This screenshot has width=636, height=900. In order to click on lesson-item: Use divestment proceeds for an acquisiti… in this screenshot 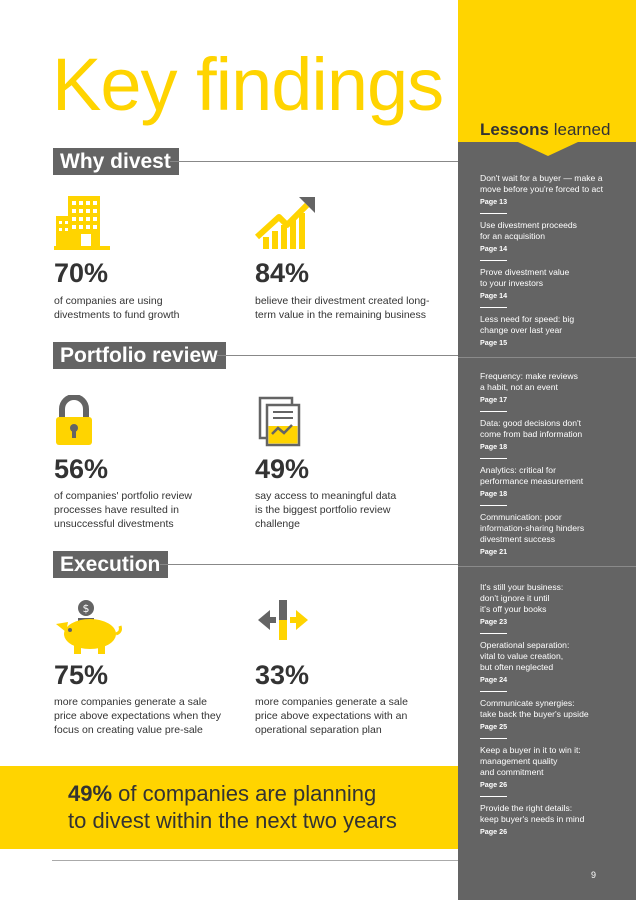, I will do `click(552, 240)`.